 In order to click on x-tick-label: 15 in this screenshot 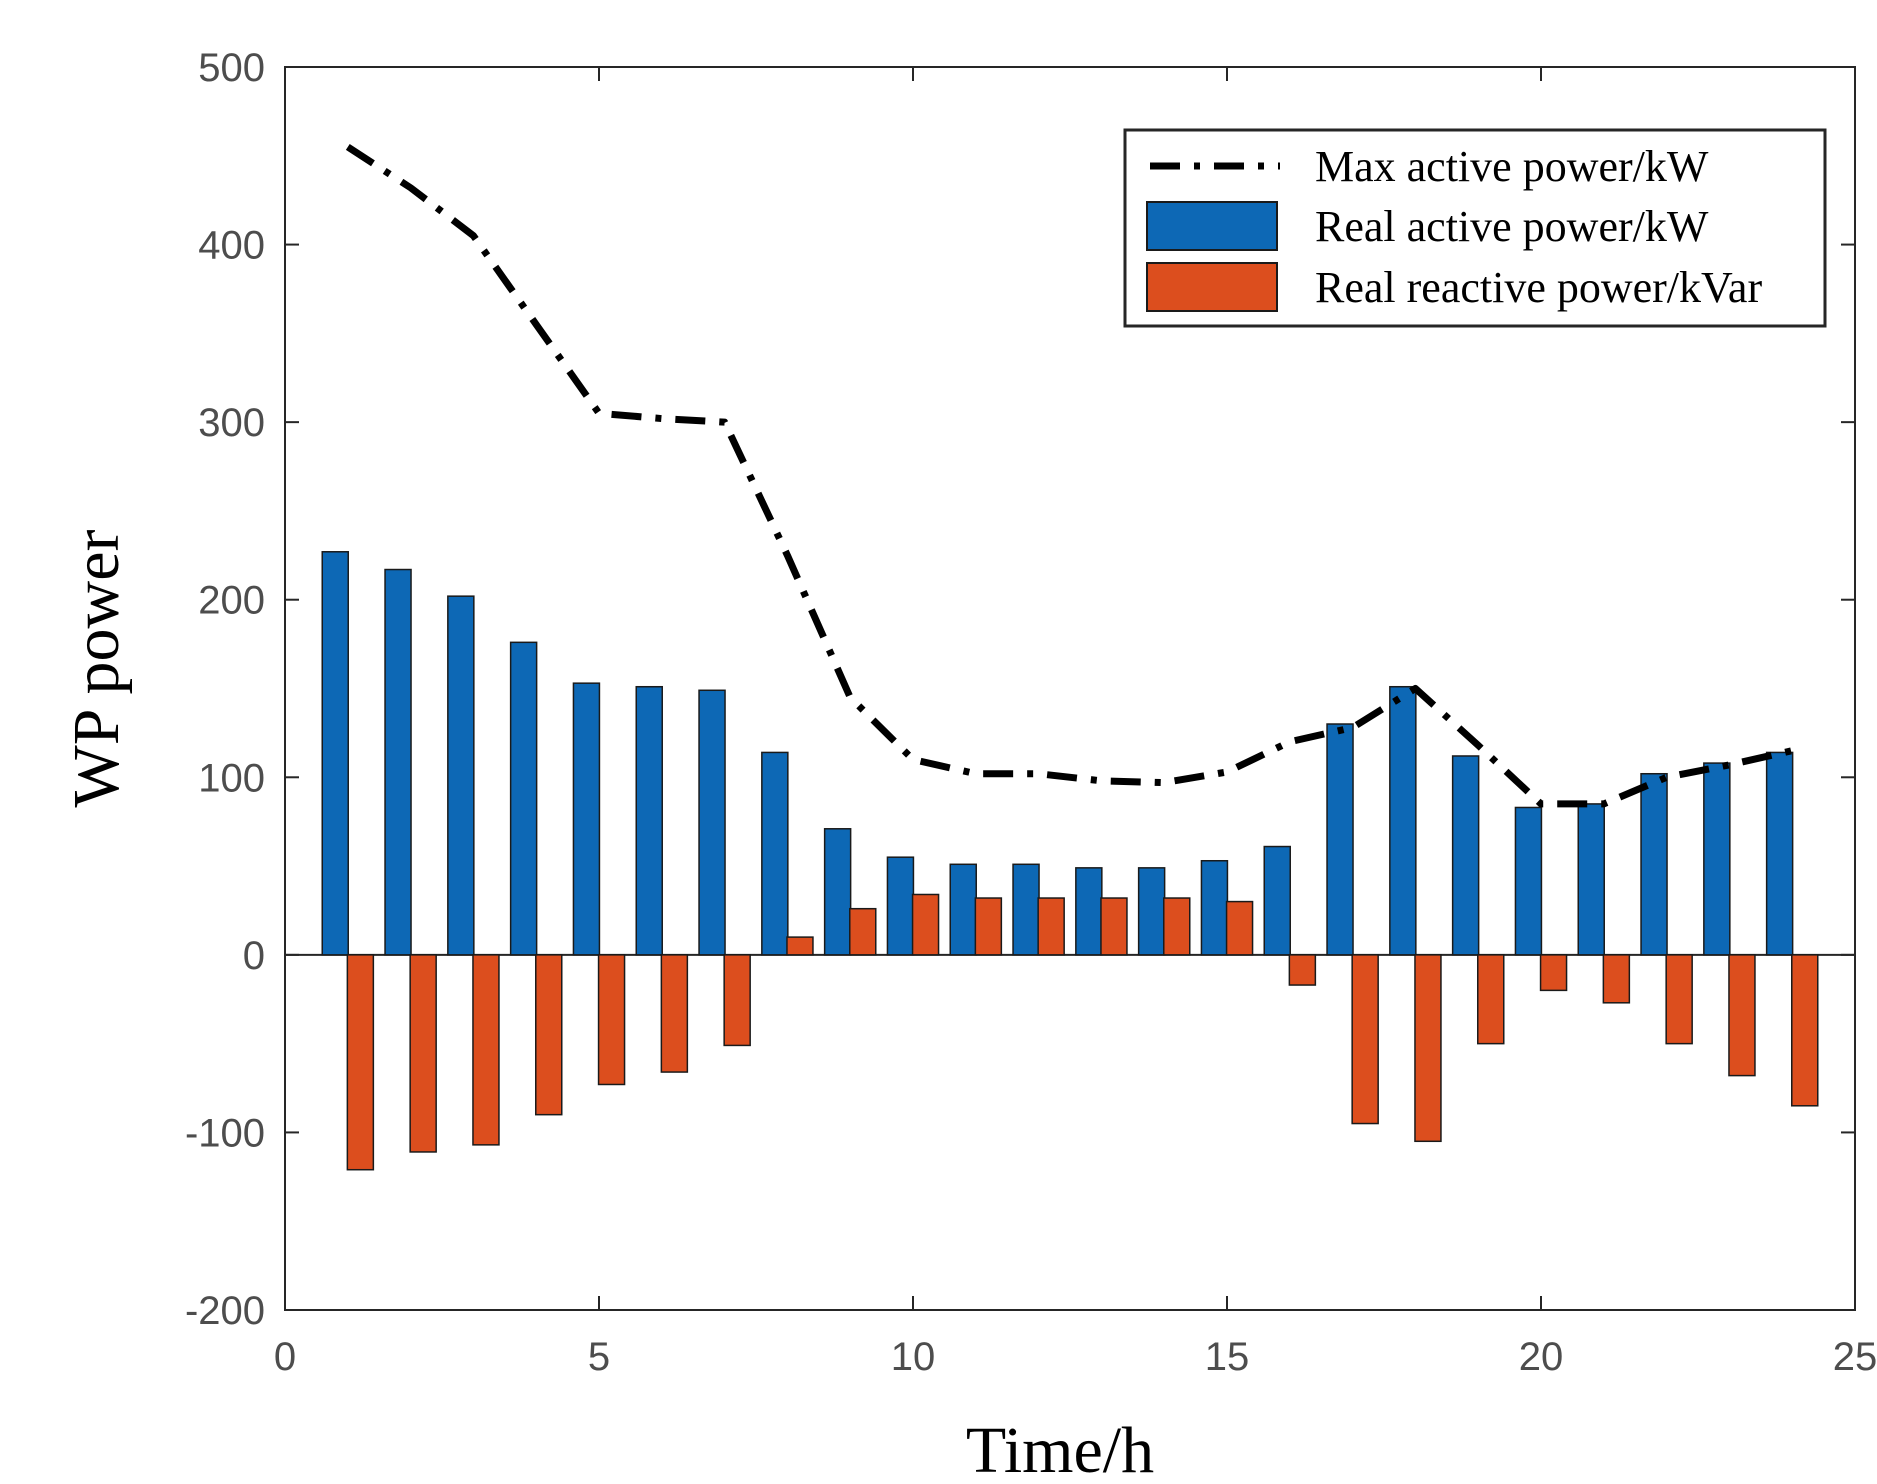, I will do `click(1227, 1357)`.